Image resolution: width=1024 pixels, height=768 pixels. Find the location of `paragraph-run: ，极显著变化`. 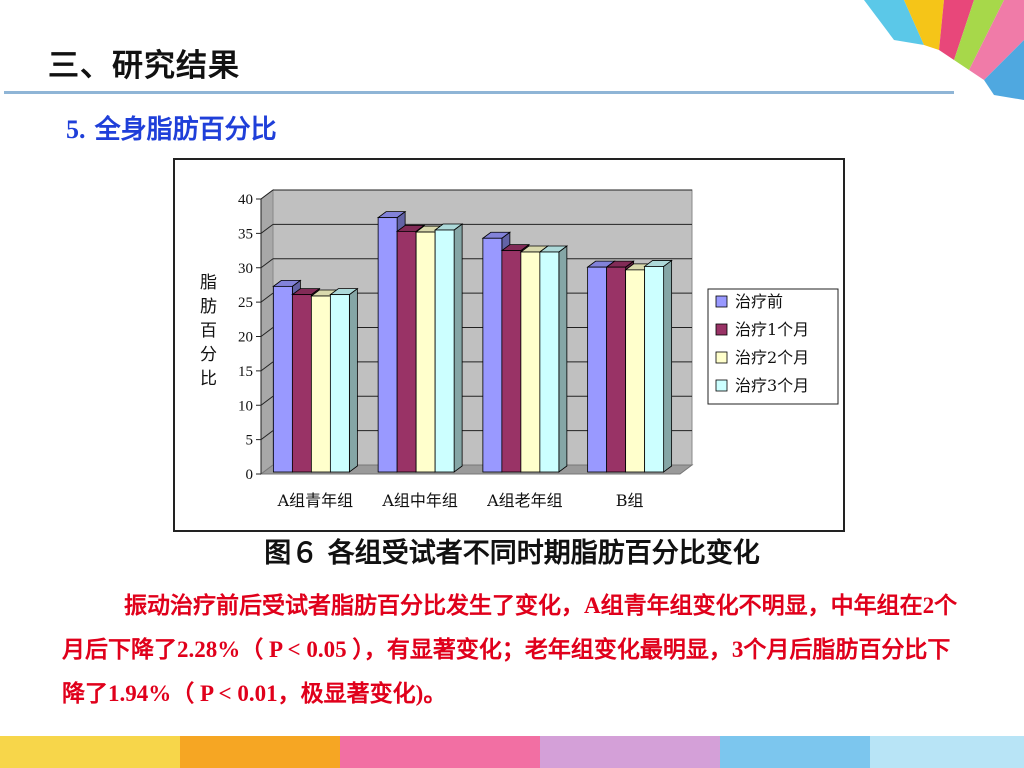

paragraph-run: ，极显著变化 is located at coordinates (346, 694).